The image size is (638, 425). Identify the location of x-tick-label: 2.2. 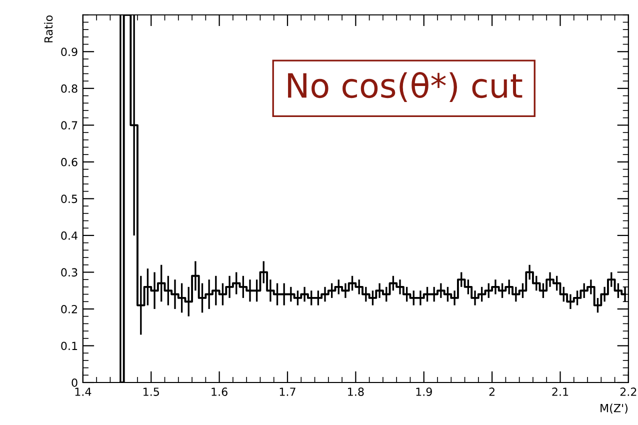
(628, 392).